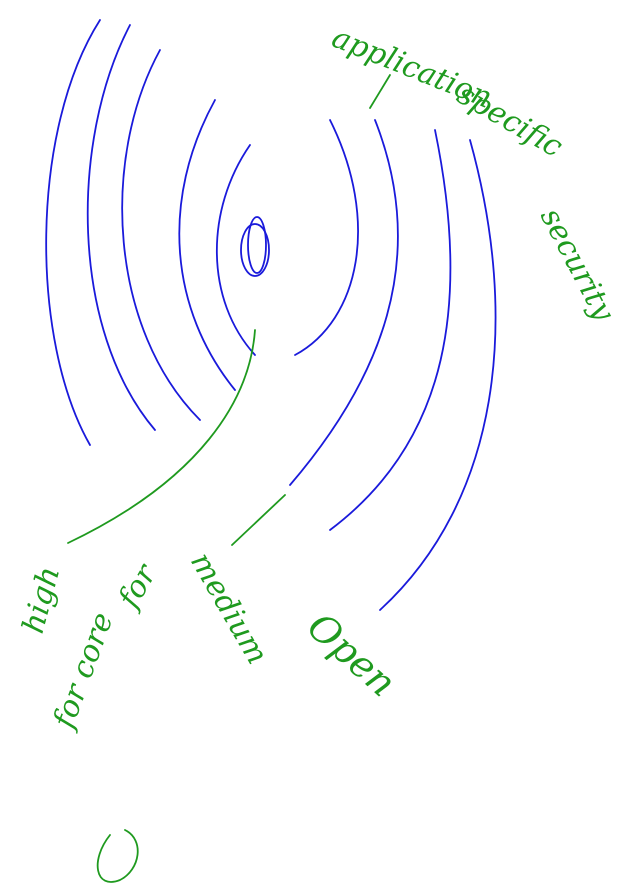 The image size is (634, 896). Describe the element at coordinates (229, 609) in the screenshot. I see `label: medium` at that location.